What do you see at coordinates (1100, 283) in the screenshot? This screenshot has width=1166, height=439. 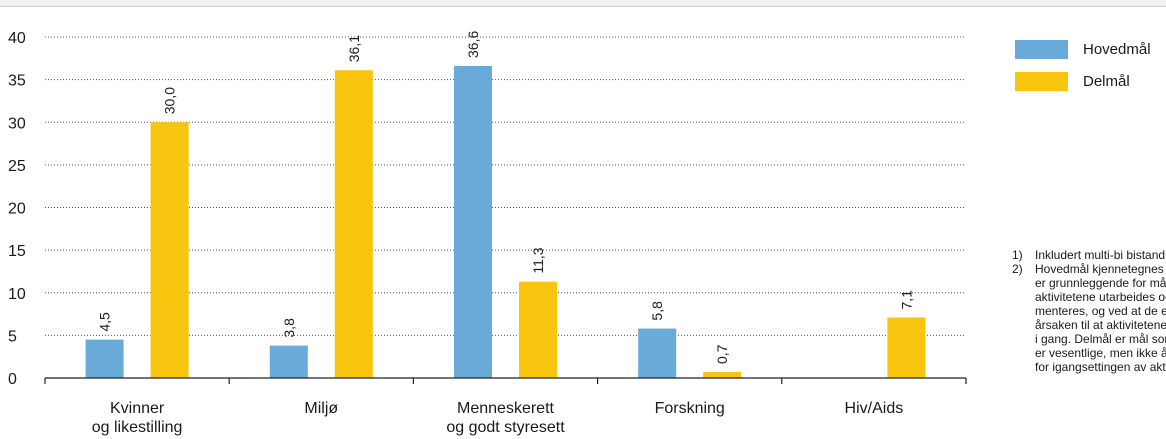 I see `footnote-line: er grunnleggende for måten` at bounding box center [1100, 283].